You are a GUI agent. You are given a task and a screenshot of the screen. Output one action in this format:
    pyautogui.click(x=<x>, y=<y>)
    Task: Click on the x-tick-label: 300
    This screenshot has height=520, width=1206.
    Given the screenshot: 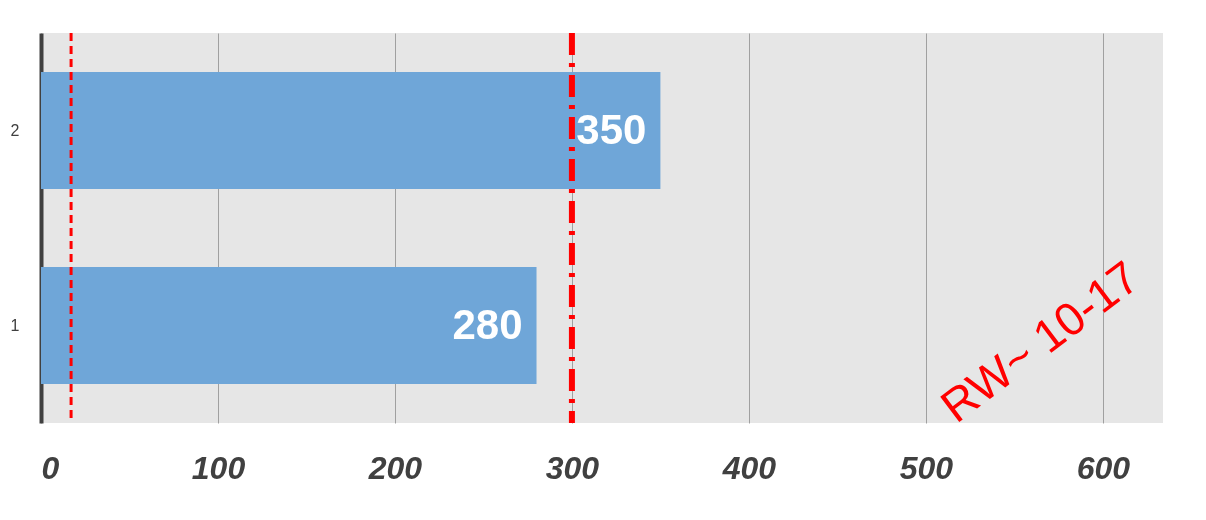 What is the action you would take?
    pyautogui.click(x=572, y=467)
    